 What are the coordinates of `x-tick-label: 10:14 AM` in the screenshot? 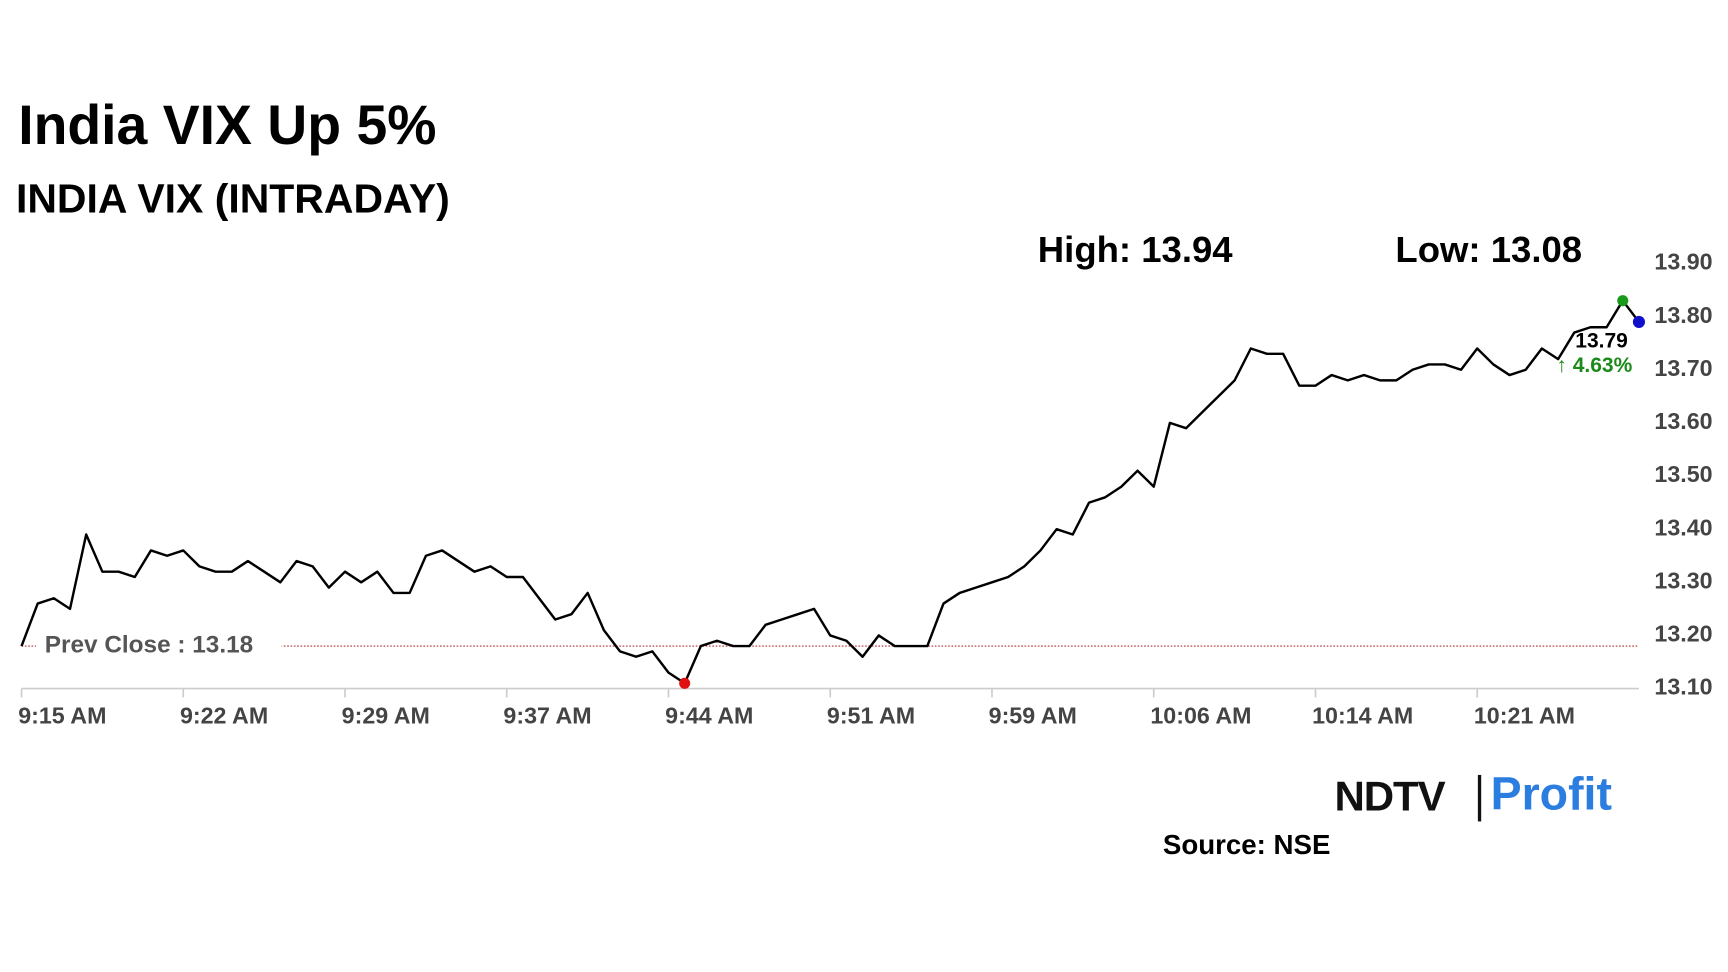 It's located at (1362, 716).